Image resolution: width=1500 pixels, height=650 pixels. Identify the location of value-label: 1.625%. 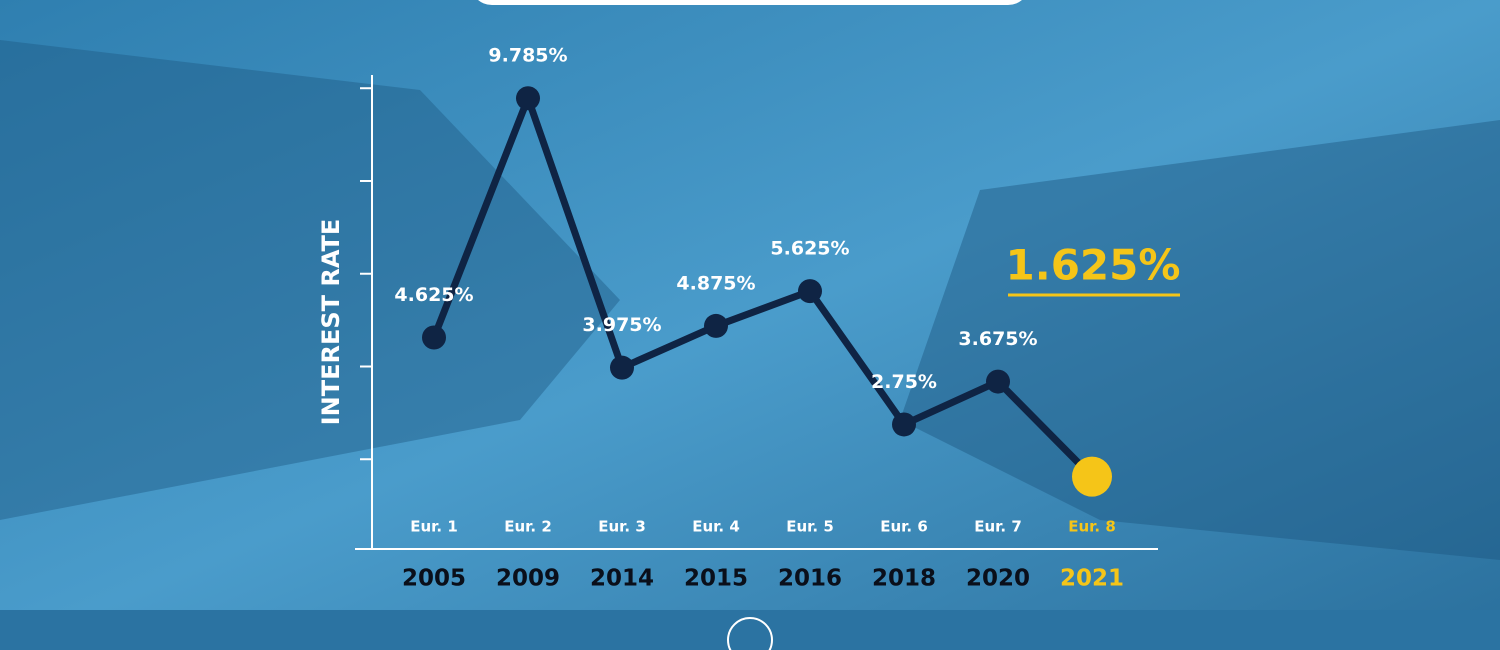
(1093, 265).